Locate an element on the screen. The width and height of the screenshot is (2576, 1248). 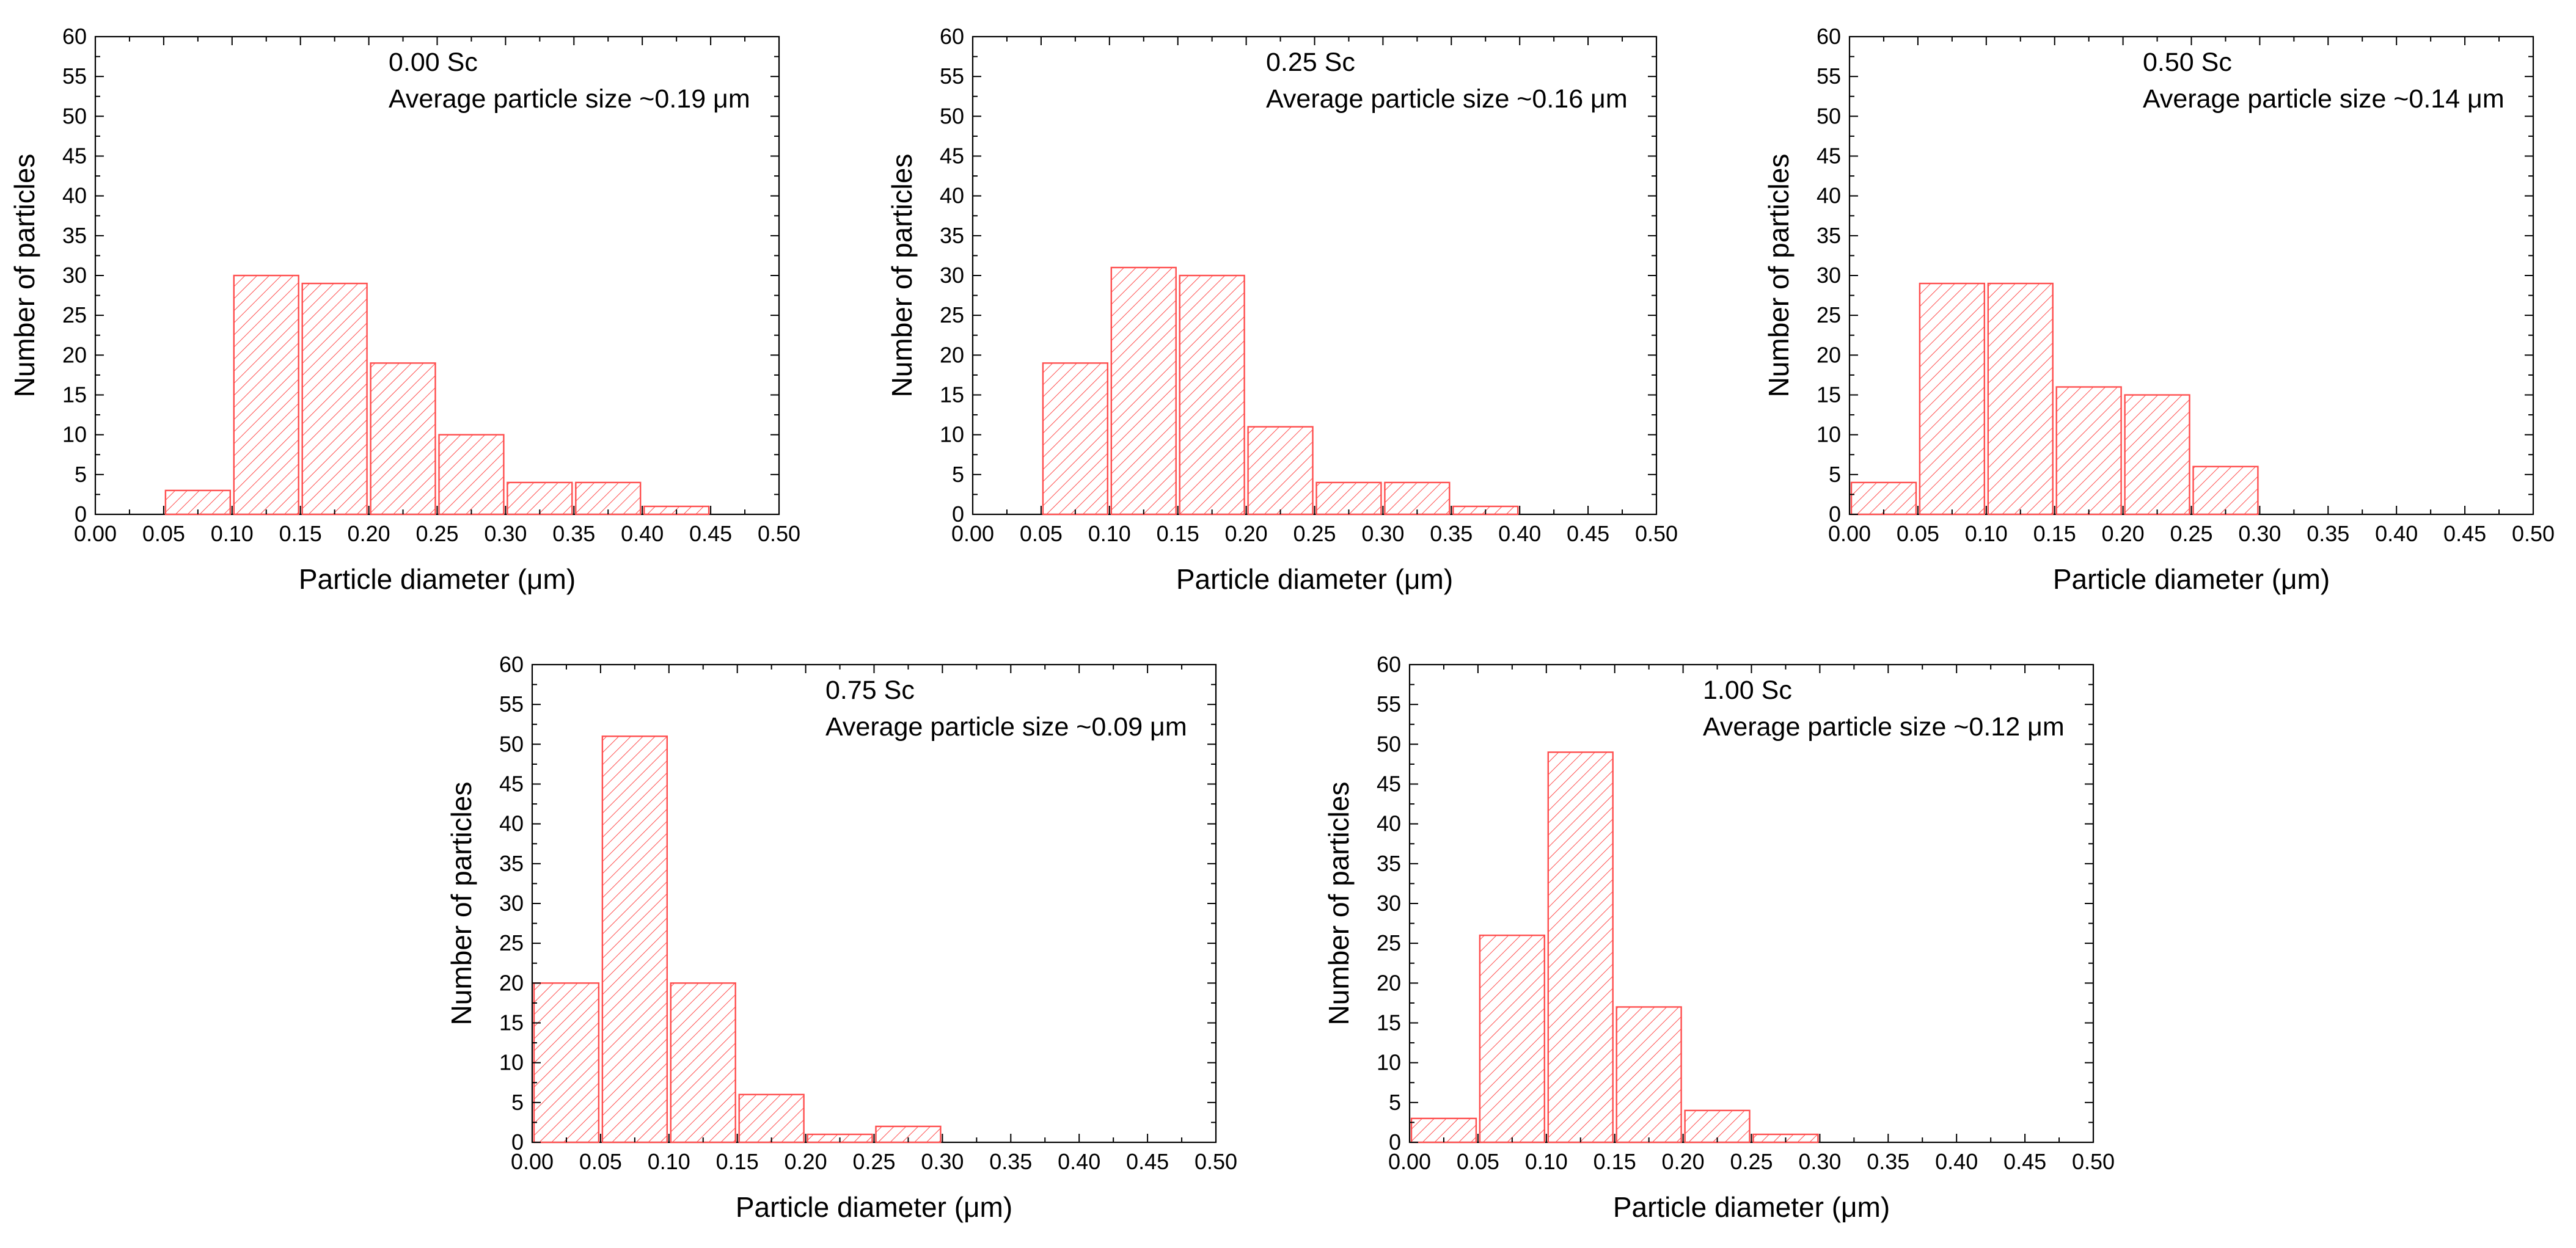
y-tick-label: 20 is located at coordinates (952, 354).